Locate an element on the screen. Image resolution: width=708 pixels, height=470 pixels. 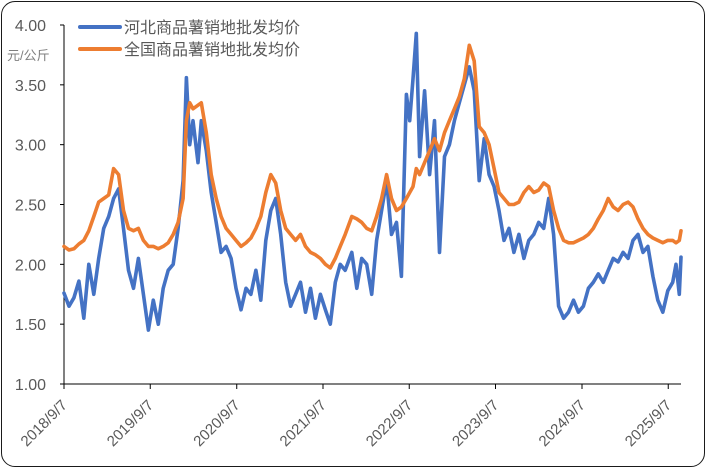
x-tick-label: 2018/9/7 is located at coordinates (44, 423).